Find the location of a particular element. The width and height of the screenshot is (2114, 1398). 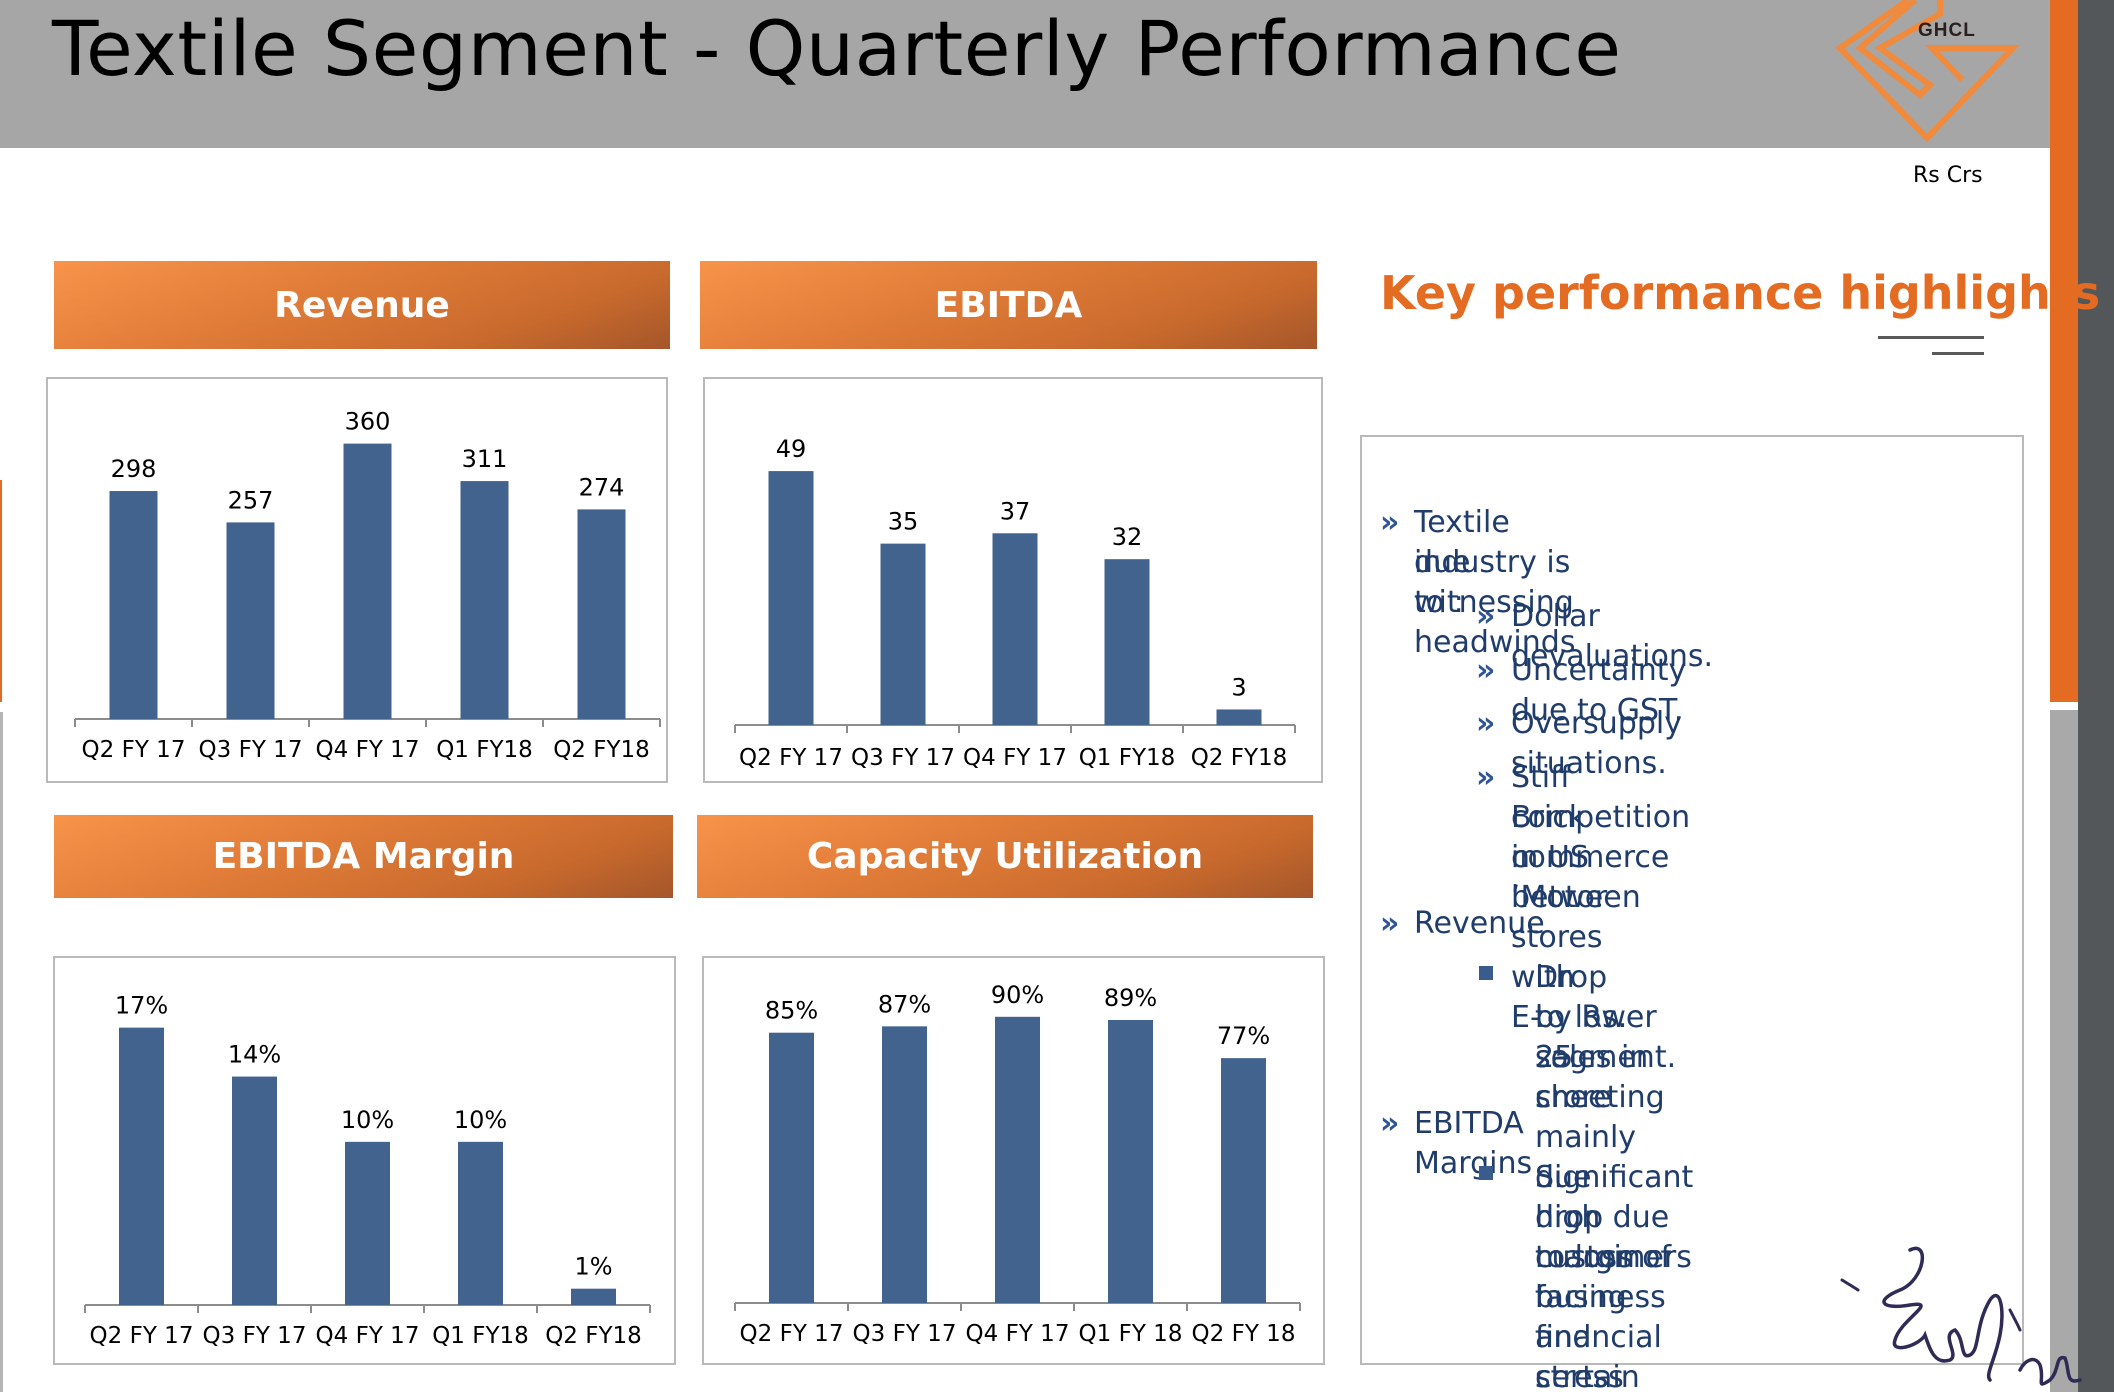

highlight-subitem-cont: customers facing financial stress is located at coordinates (1613, 1317).